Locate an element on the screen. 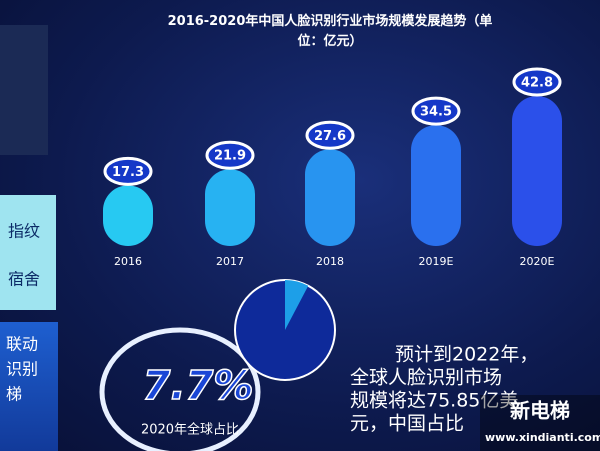 This screenshot has width=600, height=451. x-tick-label: 2018 is located at coordinates (330, 261).